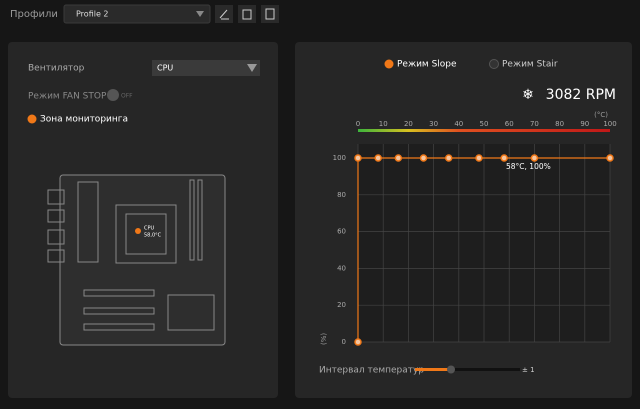 The height and width of the screenshot is (409, 640). Describe the element at coordinates (344, 342) in the screenshot. I see `y-tick-label: 0` at that location.